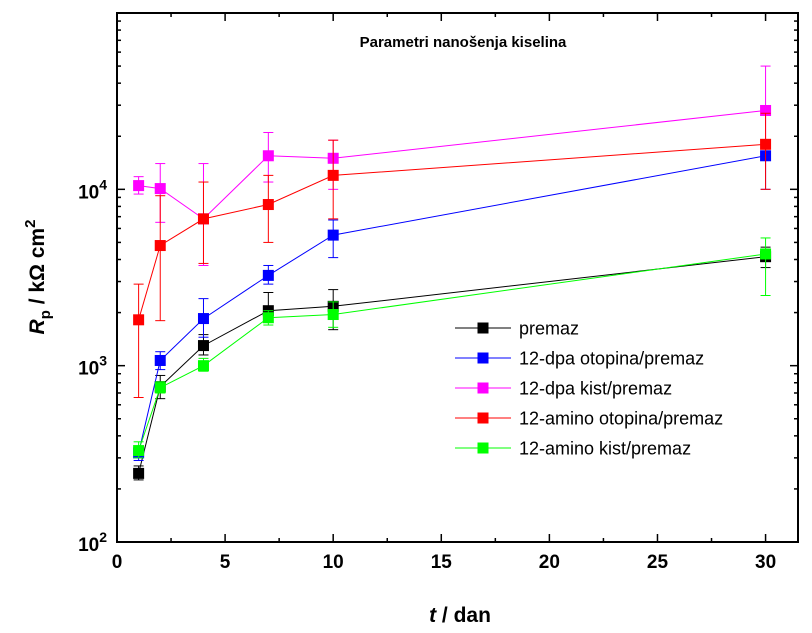  What do you see at coordinates (621, 419) in the screenshot?
I see `legend-label: 12-amino otopina/premaz` at bounding box center [621, 419].